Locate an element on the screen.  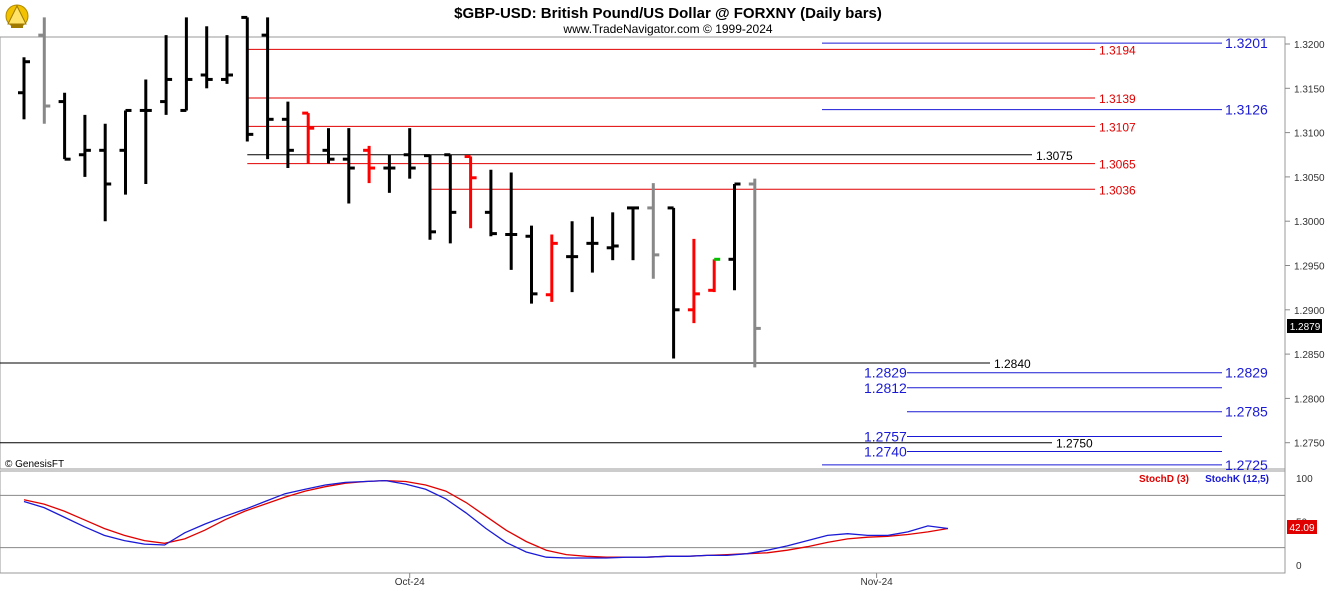
level-label: 1.3036 is located at coordinates (1117, 190).